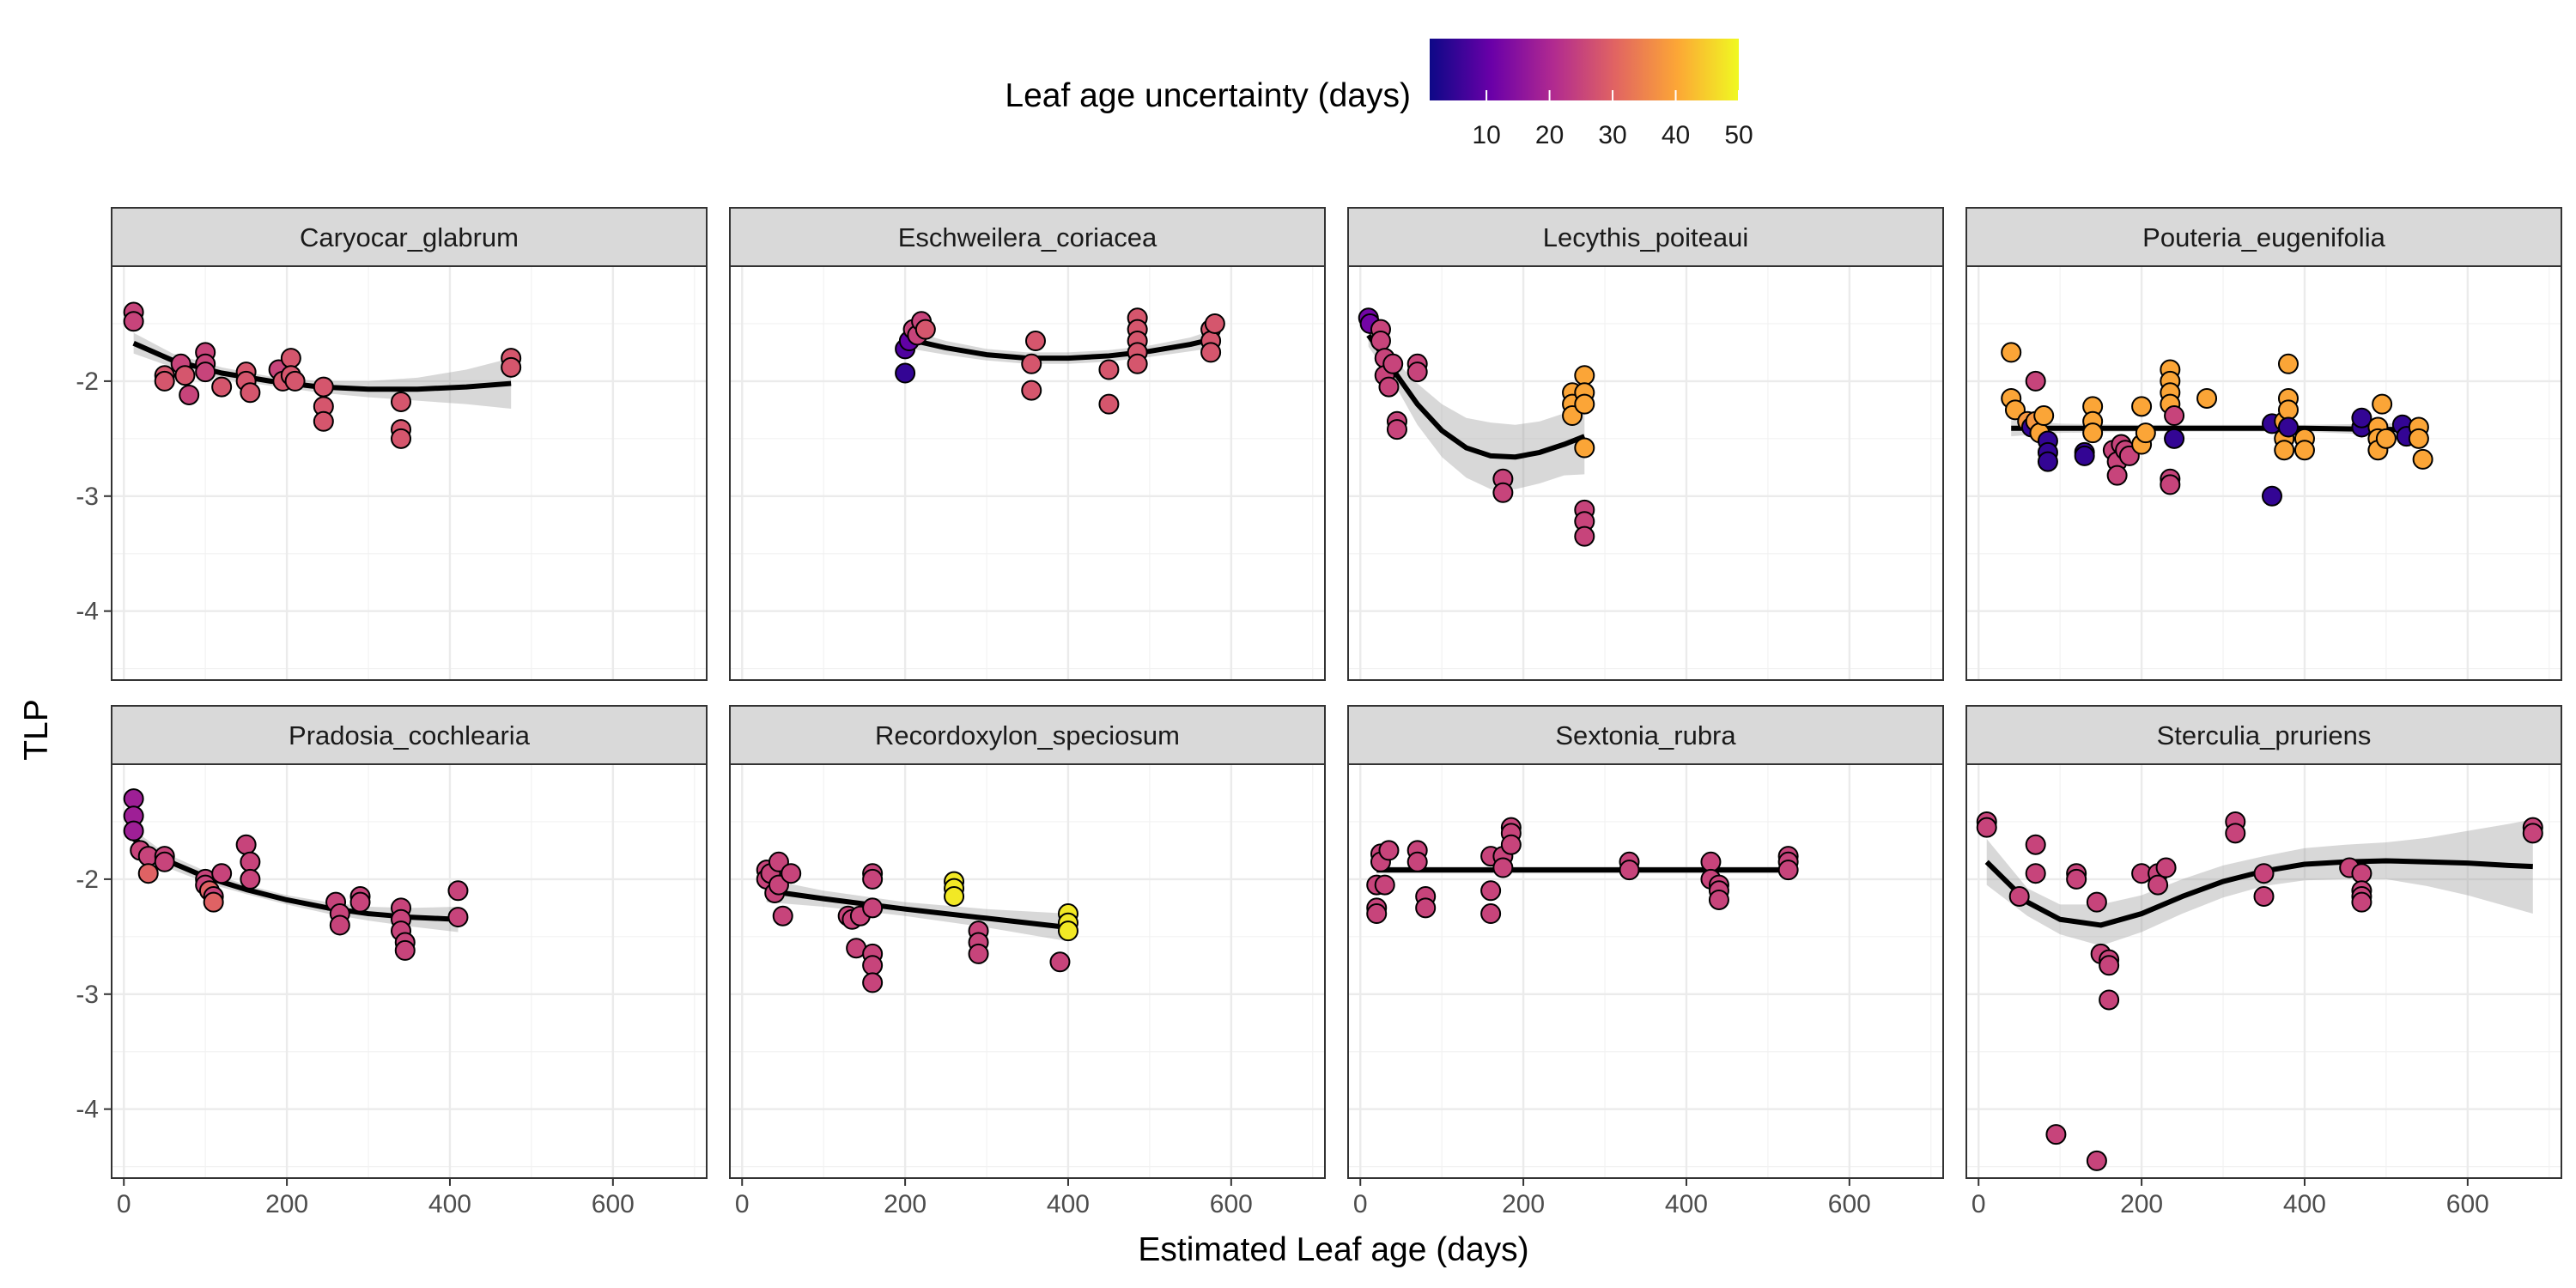 The width and height of the screenshot is (2576, 1288). I want to click on x-tick-label: 0, so click(1978, 1204).